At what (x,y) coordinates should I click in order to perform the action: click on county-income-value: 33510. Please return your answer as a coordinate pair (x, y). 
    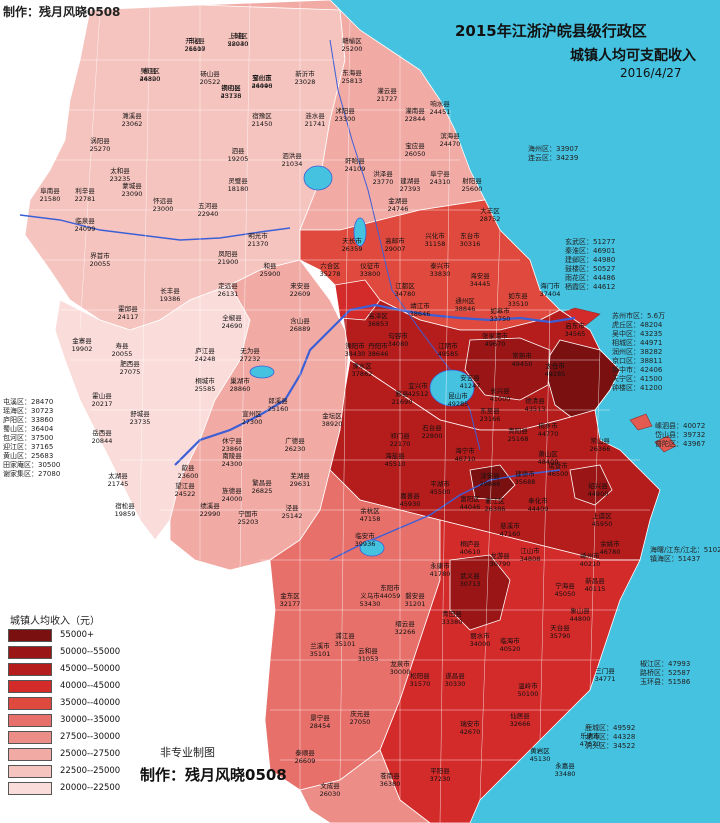
    Looking at the image, I should click on (518, 304).